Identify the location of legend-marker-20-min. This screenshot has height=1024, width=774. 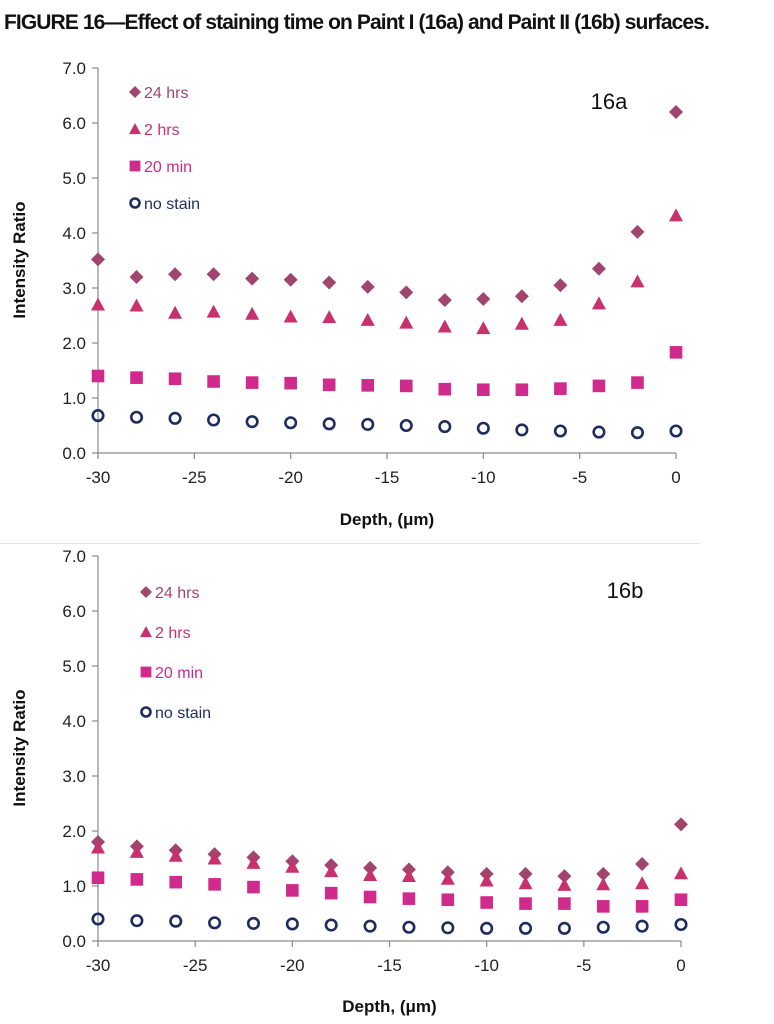
(146, 672).